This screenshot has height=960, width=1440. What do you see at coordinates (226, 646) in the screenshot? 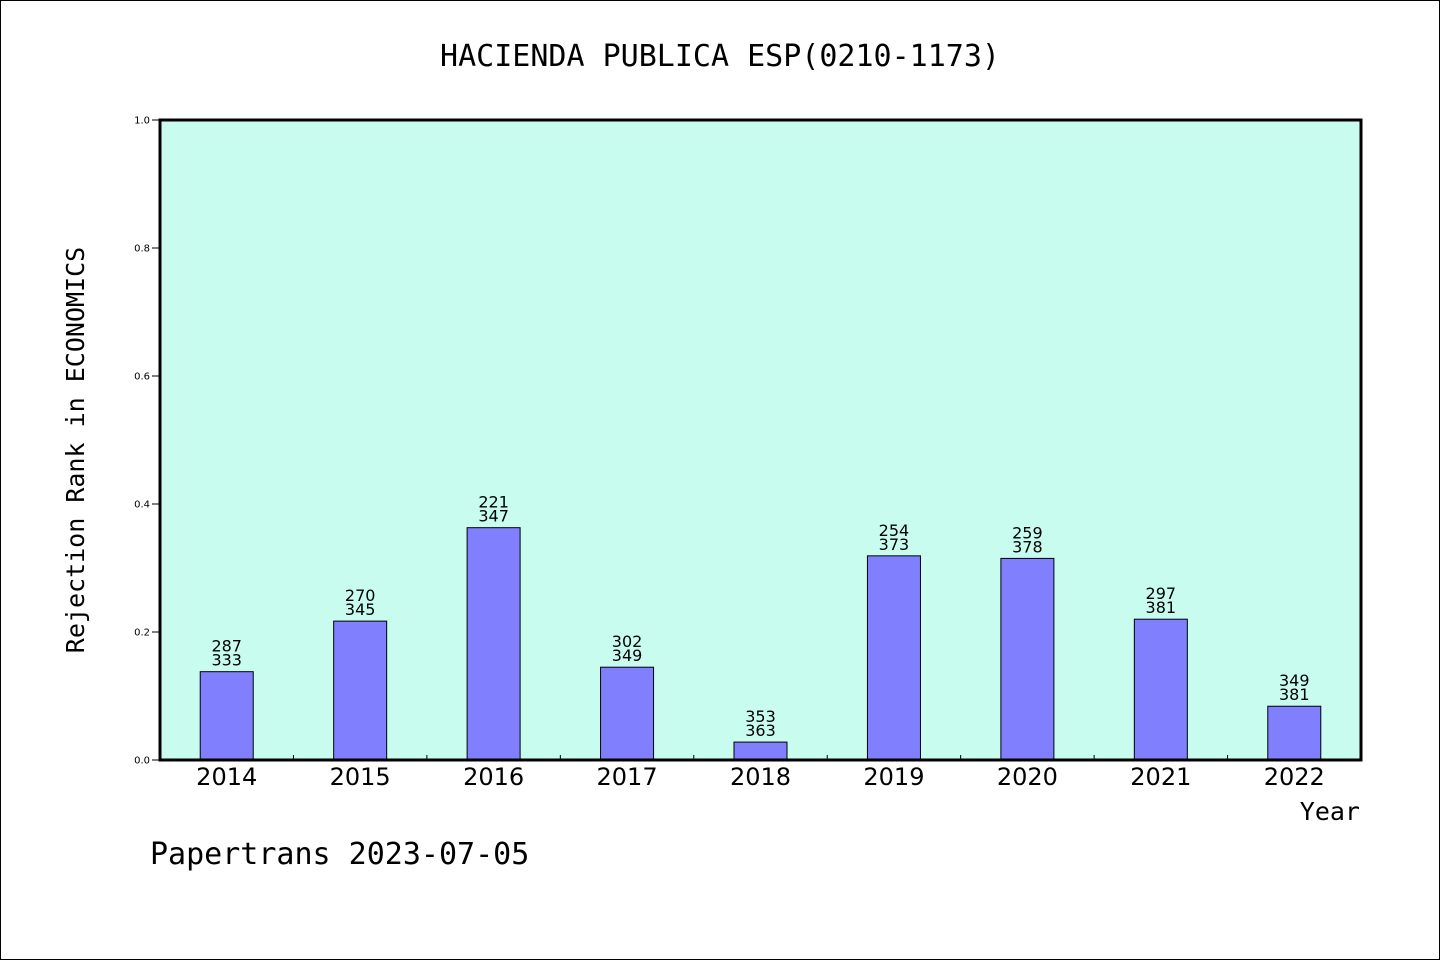
I see `bar-label-top: 287` at bounding box center [226, 646].